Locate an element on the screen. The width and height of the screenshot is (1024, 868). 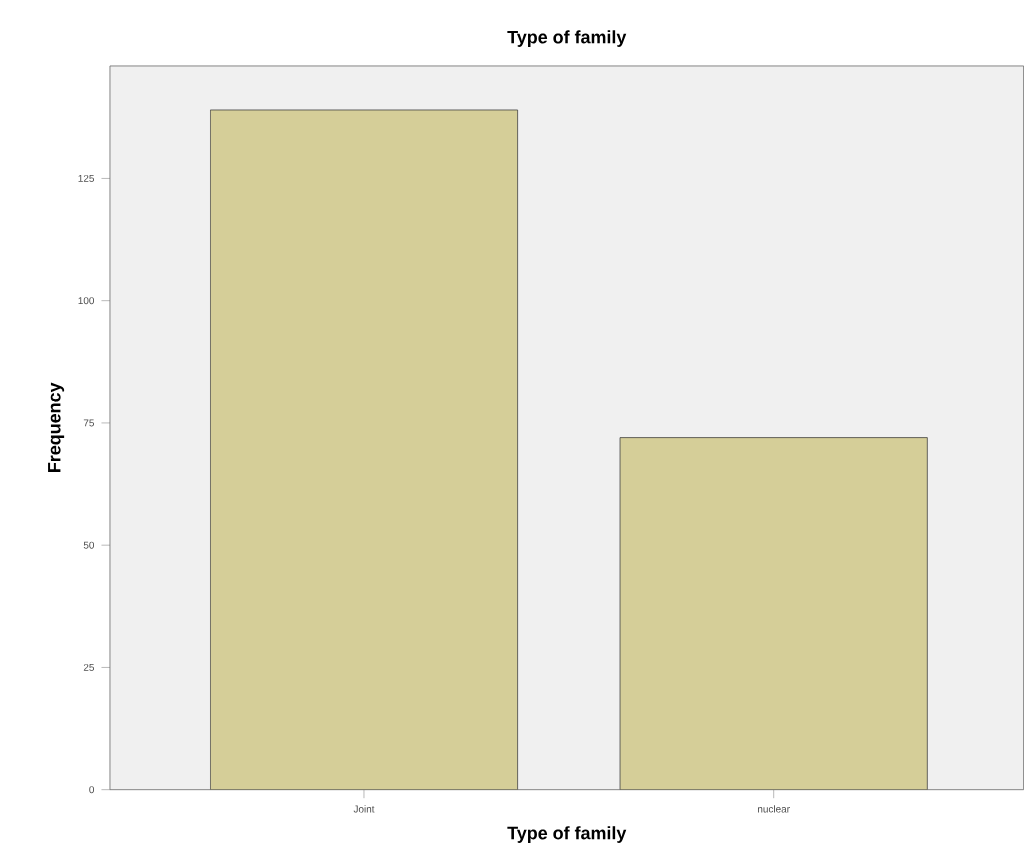
chart-title: Type of family is located at coordinates (567, 39).